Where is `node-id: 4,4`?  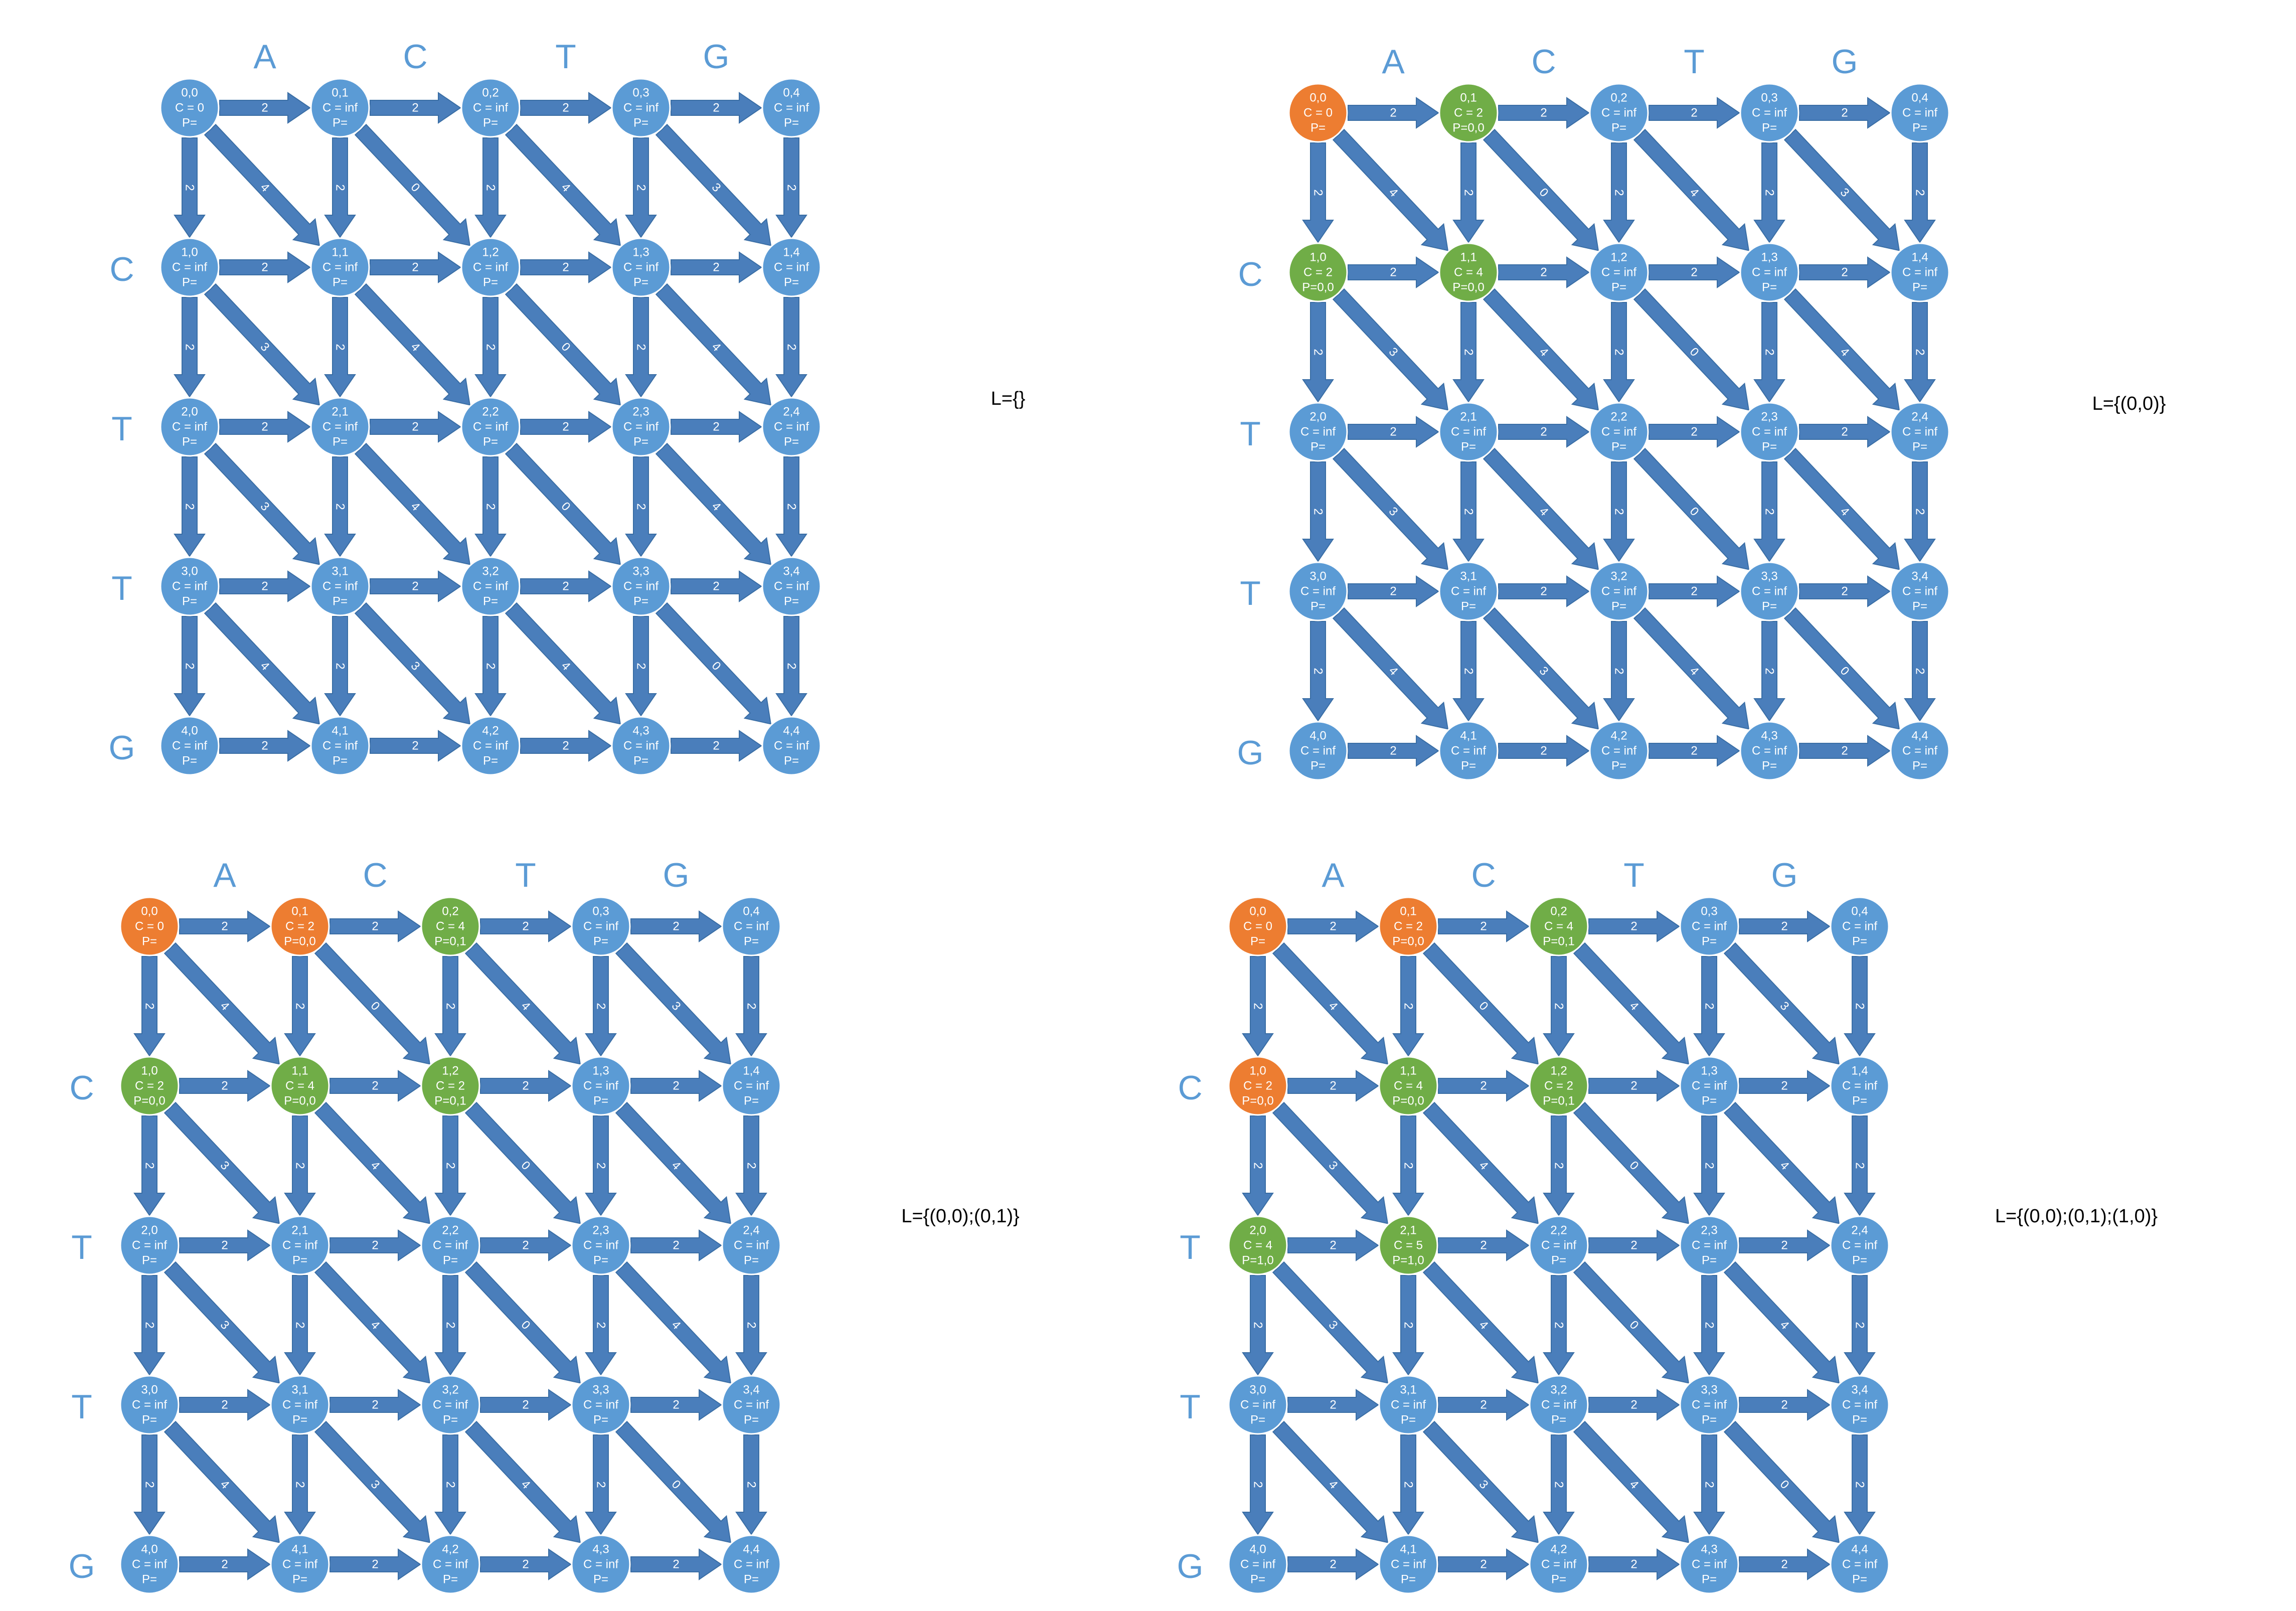 node-id: 4,4 is located at coordinates (1919, 736).